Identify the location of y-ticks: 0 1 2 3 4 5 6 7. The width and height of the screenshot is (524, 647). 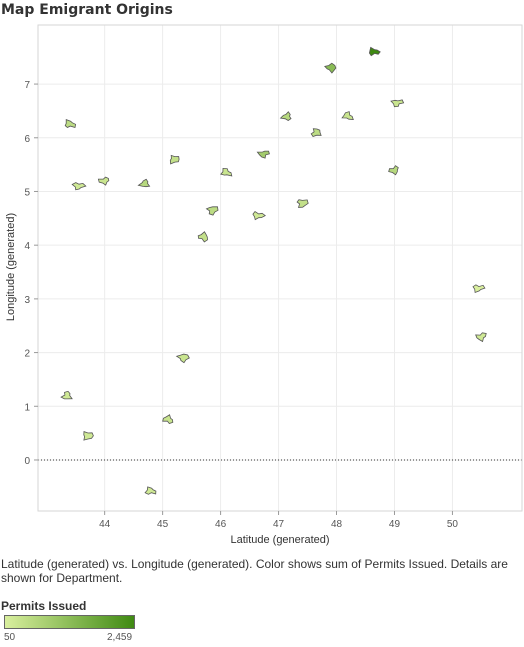
(31, 273).